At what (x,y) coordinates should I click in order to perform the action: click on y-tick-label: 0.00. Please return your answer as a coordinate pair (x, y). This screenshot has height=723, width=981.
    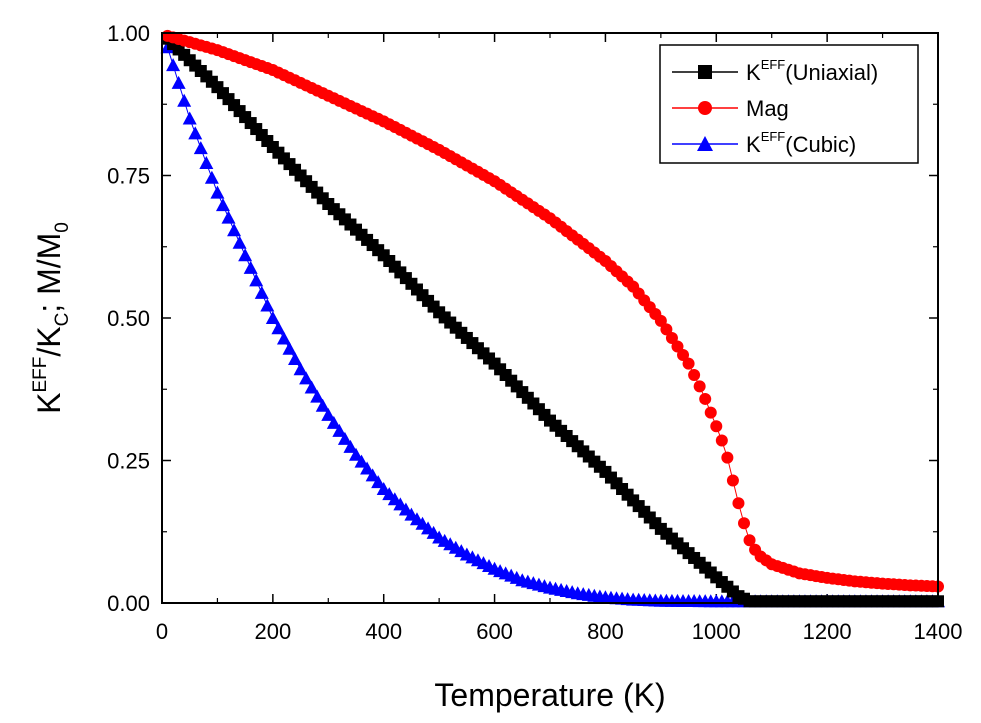
    Looking at the image, I should click on (128, 603).